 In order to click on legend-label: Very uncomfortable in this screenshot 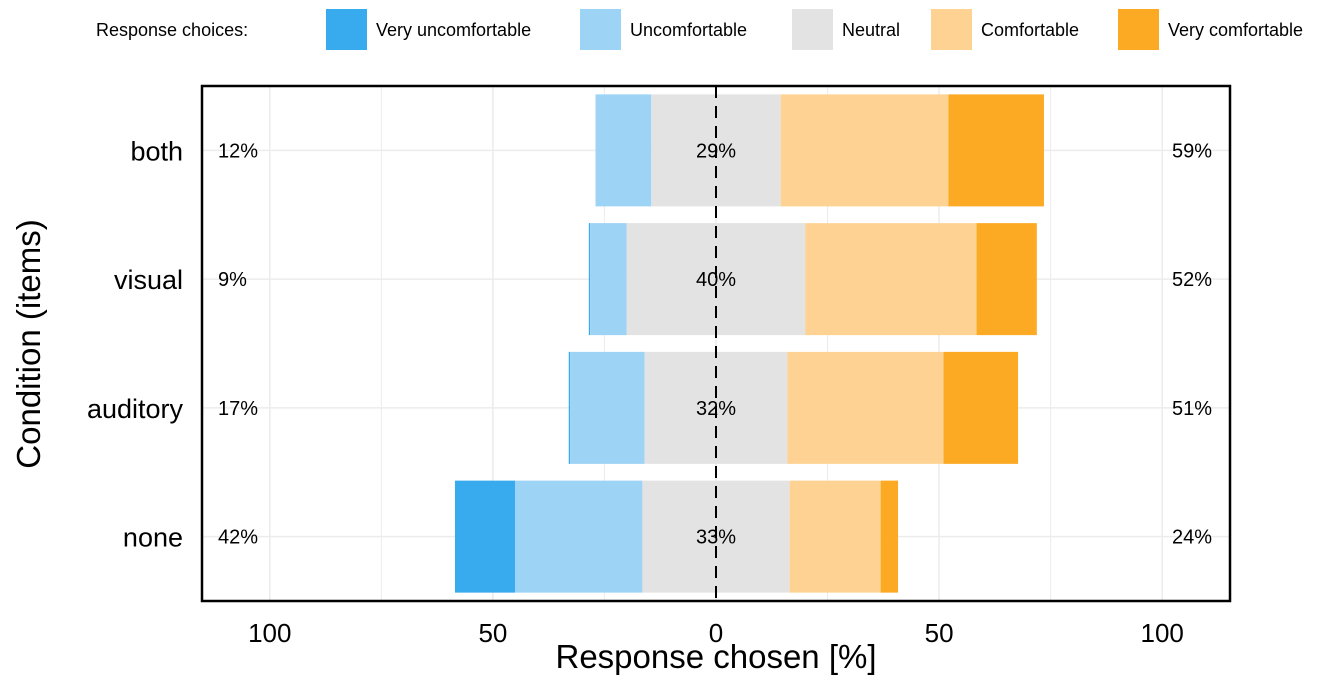, I will do `click(453, 30)`.